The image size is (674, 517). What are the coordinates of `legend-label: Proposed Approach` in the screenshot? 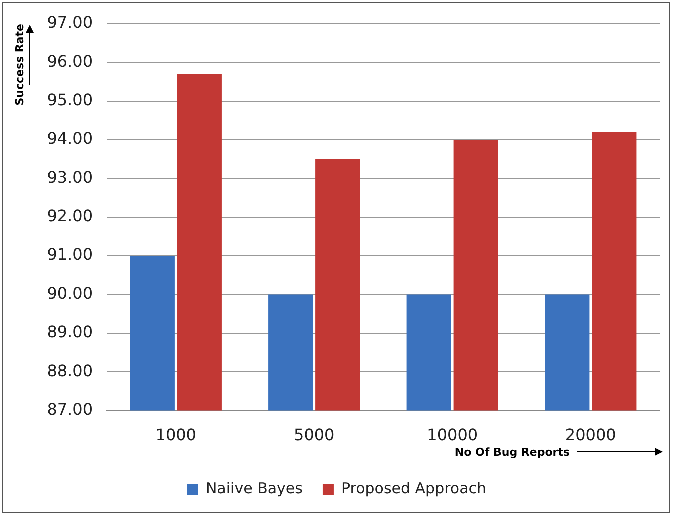 It's located at (414, 488).